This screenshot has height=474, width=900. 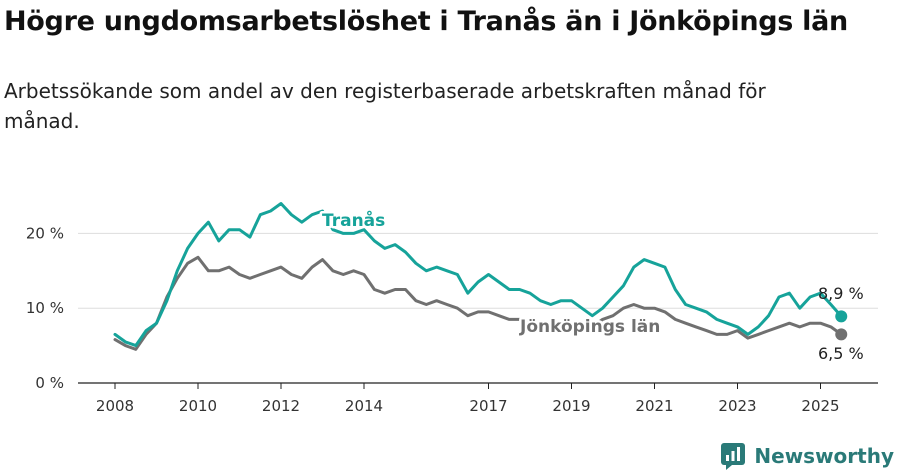 What do you see at coordinates (488, 406) in the screenshot?
I see `x-tick-label: 2017` at bounding box center [488, 406].